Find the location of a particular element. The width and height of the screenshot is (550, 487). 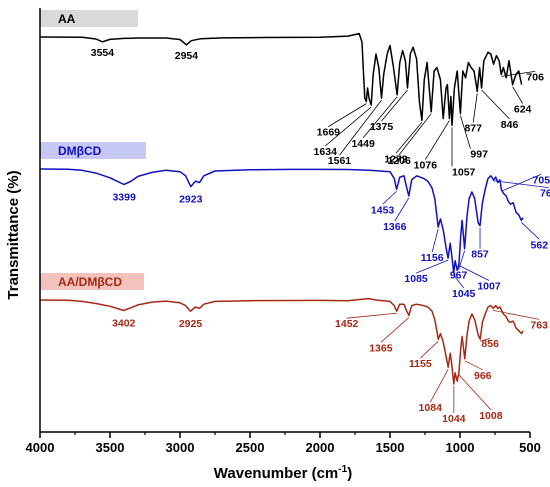

x-axis-title-main: Wavenumber (cm is located at coordinates (276, 473).